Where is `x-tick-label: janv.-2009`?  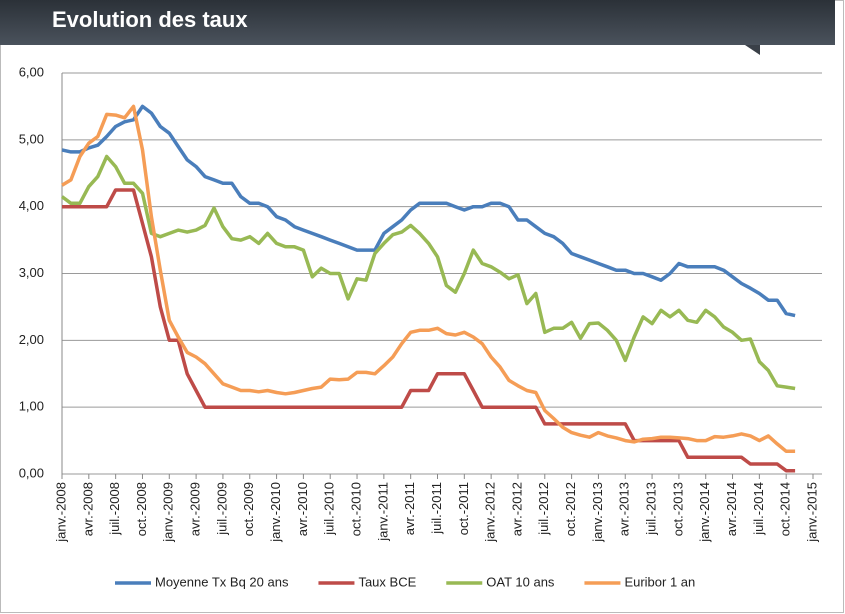
x-tick-label: janv.-2009 is located at coordinates (168, 512).